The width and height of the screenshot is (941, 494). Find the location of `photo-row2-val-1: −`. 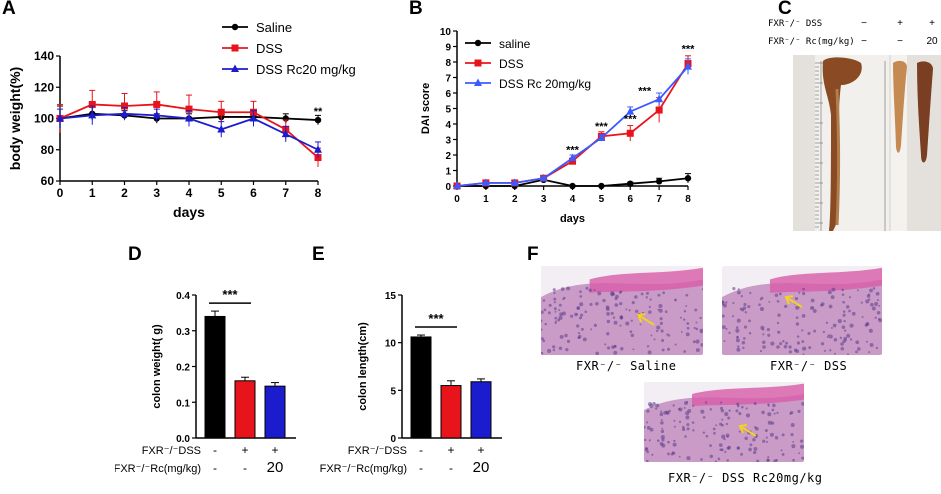

photo-row2-val-1: − is located at coordinates (864, 41).